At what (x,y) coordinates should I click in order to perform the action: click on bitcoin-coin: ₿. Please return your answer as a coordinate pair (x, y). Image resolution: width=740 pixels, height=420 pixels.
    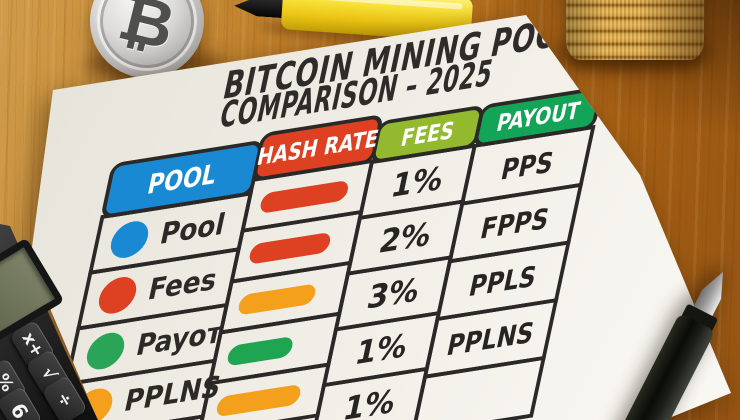
    Looking at the image, I should click on (147, 39).